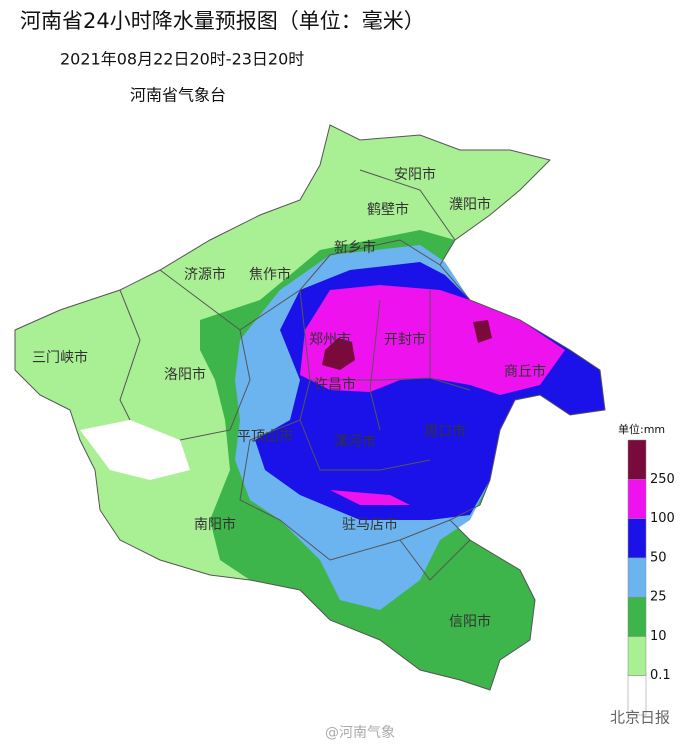 Image resolution: width=690 pixels, height=747 pixels. I want to click on legend-tick-label: 0.1, so click(660, 675).